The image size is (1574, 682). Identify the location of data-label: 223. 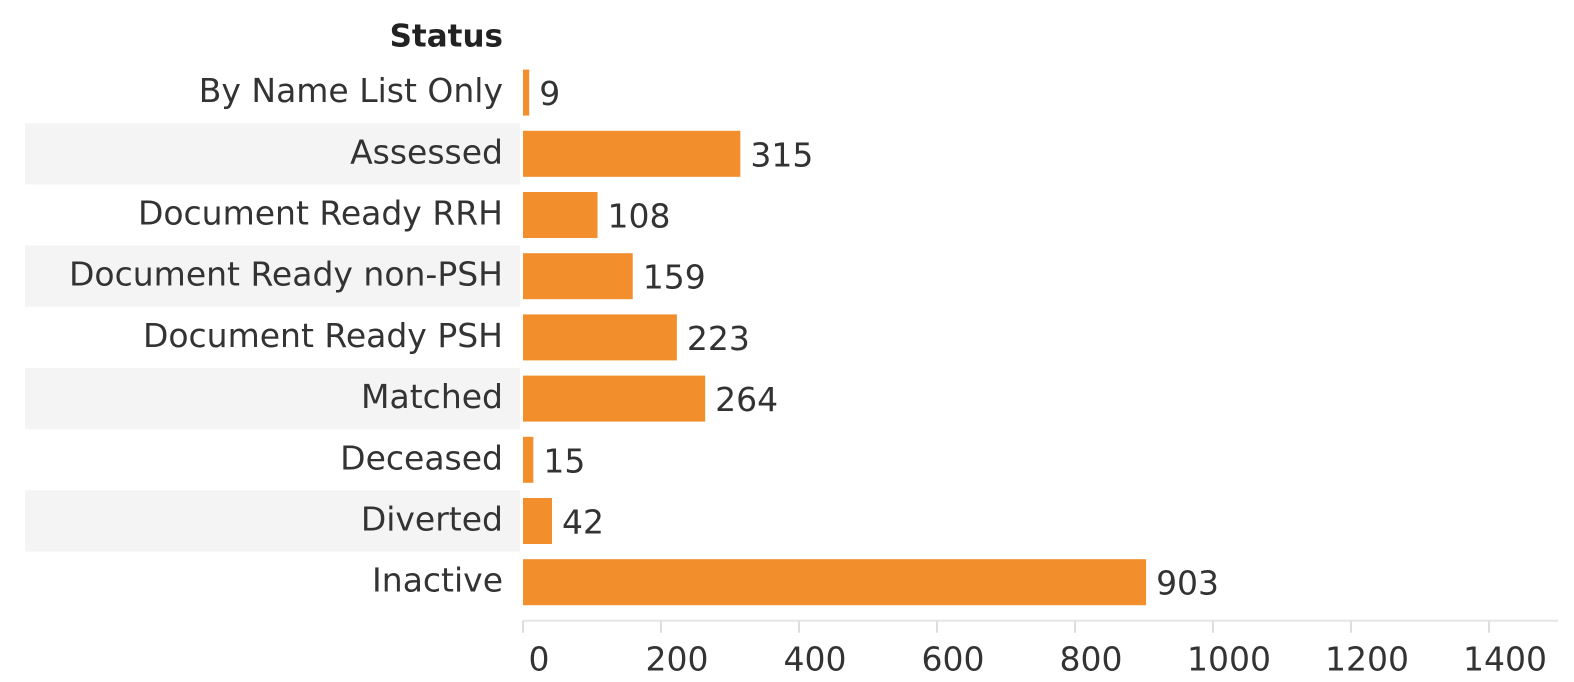
(718, 338).